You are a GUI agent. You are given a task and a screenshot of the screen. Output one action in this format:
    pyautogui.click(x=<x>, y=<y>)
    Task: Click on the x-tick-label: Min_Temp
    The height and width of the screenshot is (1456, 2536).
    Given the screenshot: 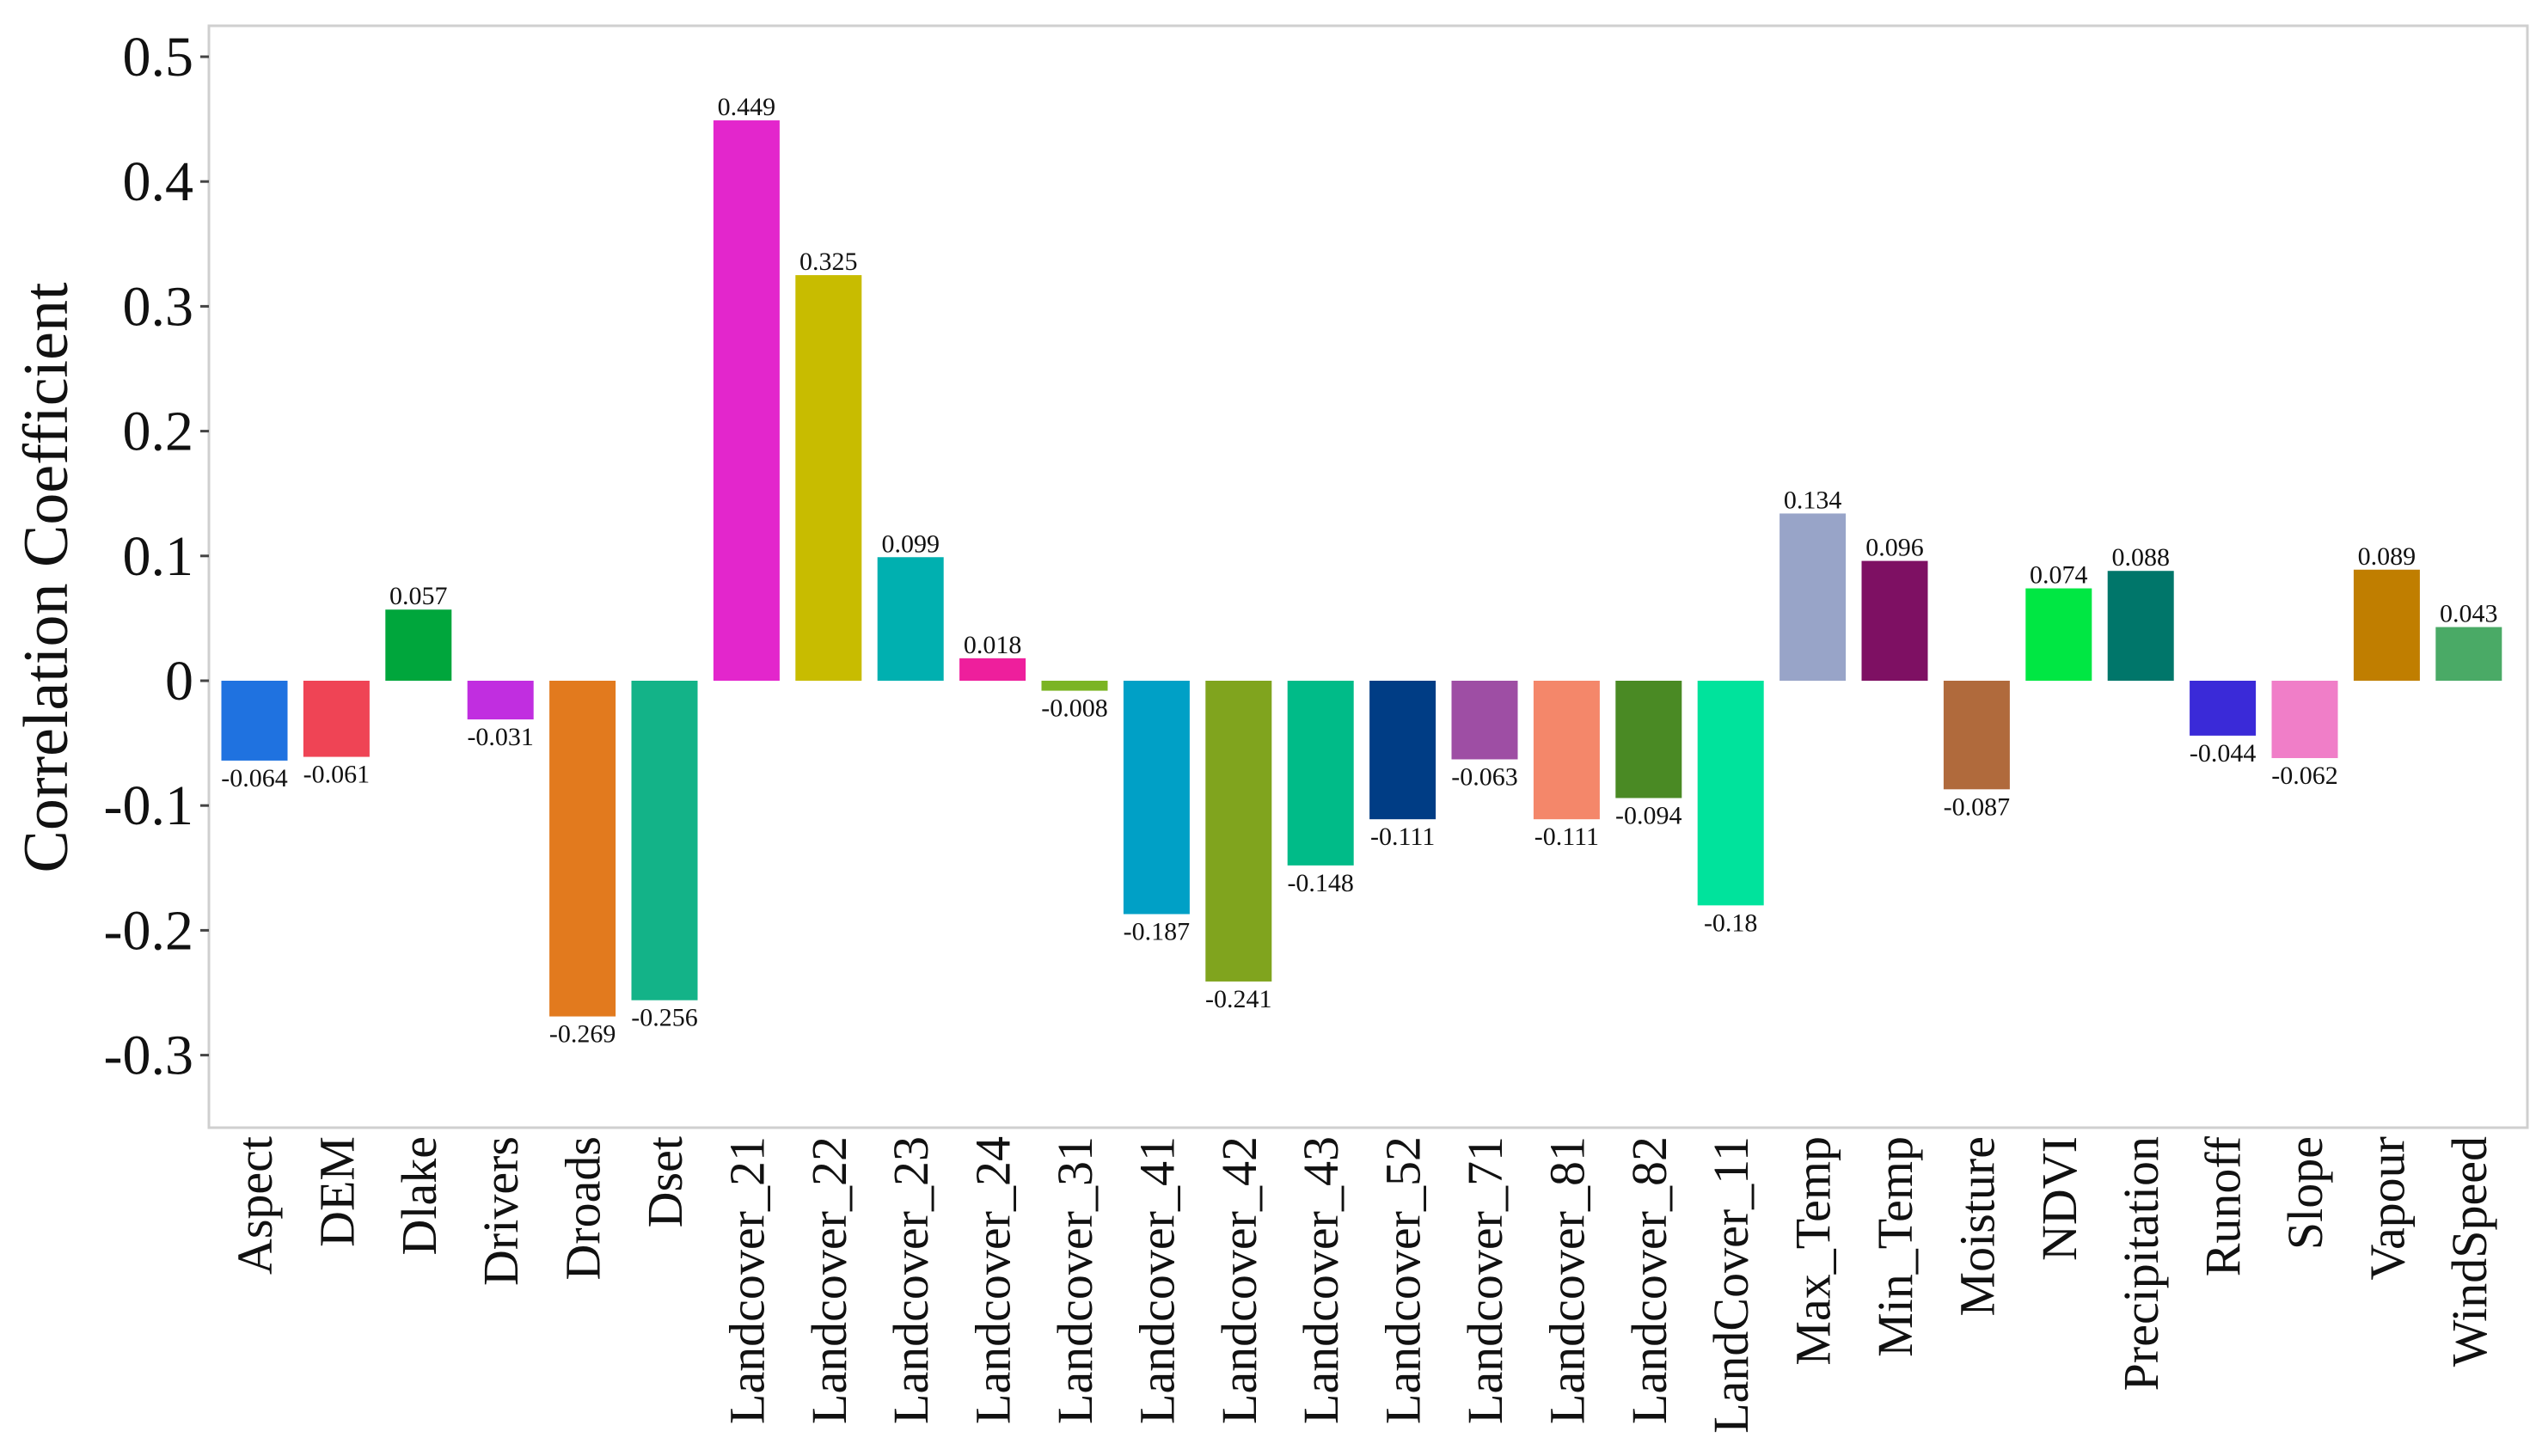 What is the action you would take?
    pyautogui.click(x=1895, y=1247)
    